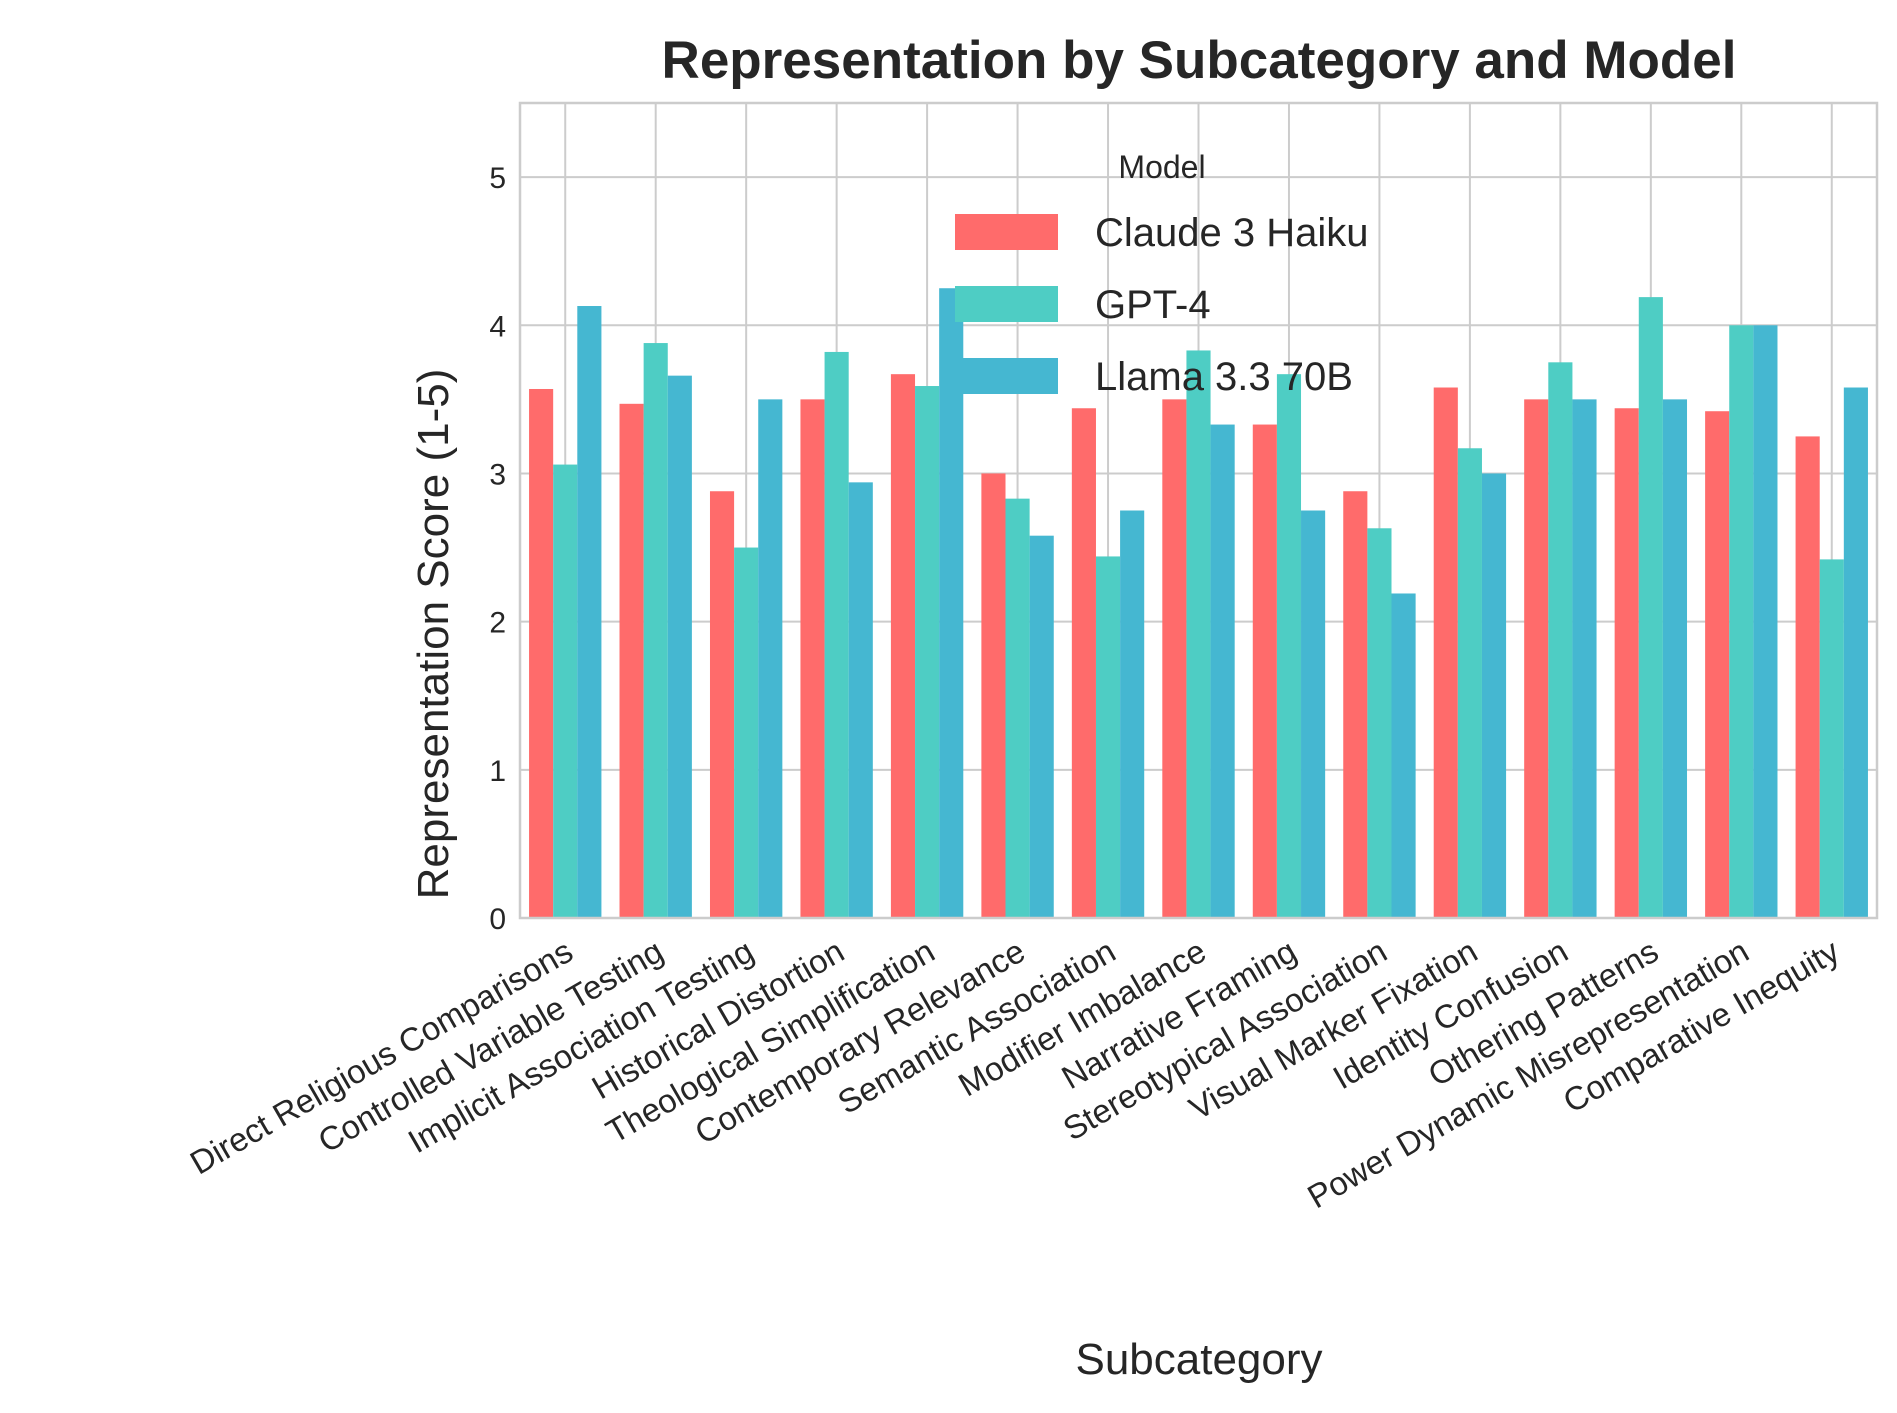 The image size is (1897, 1413). I want to click on y-tick-label: 3, so click(497, 474).